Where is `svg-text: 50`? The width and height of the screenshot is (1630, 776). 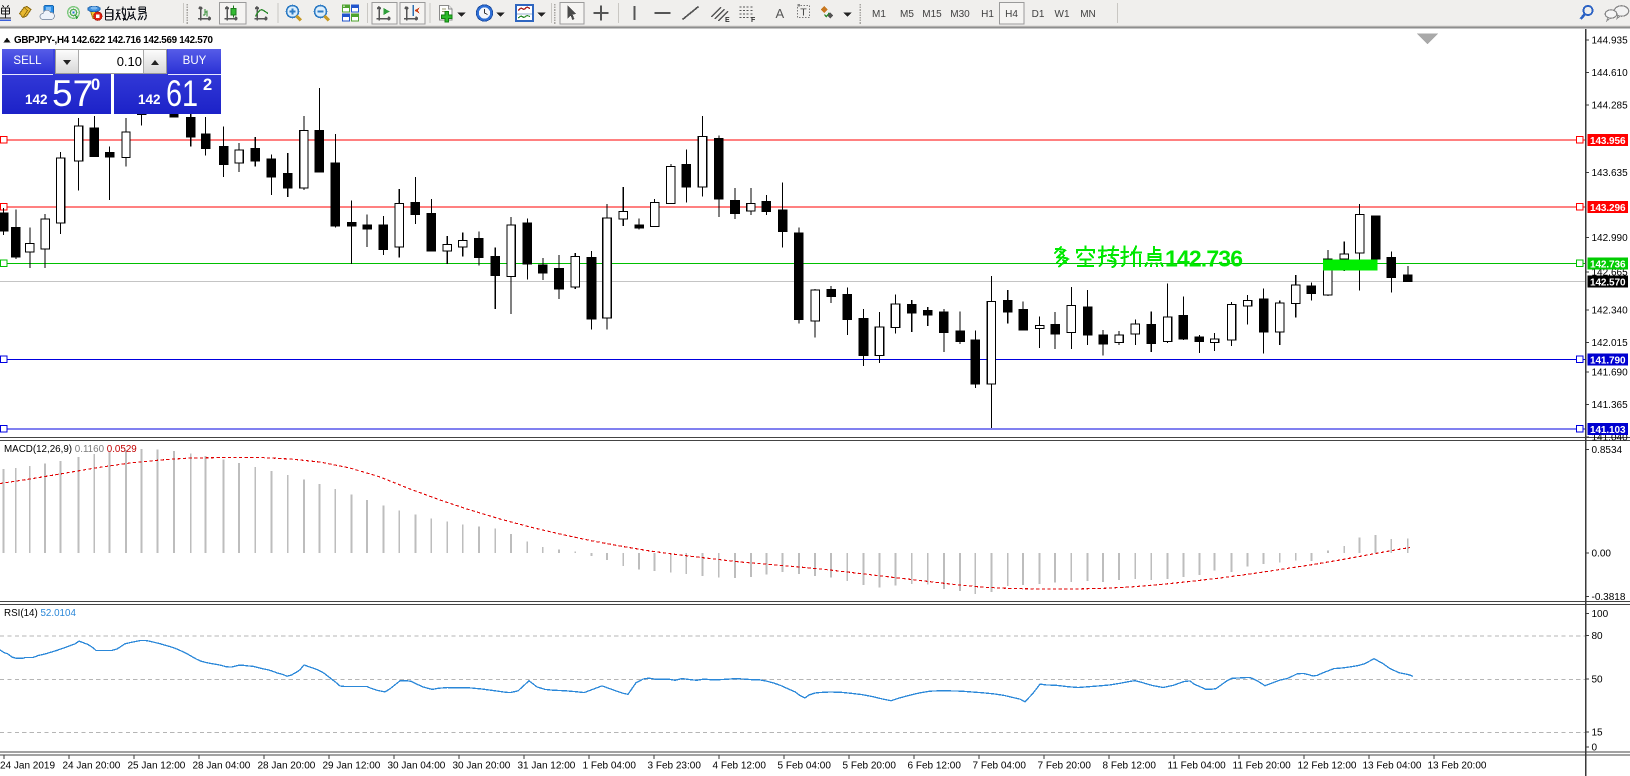 svg-text: 50 is located at coordinates (1598, 680).